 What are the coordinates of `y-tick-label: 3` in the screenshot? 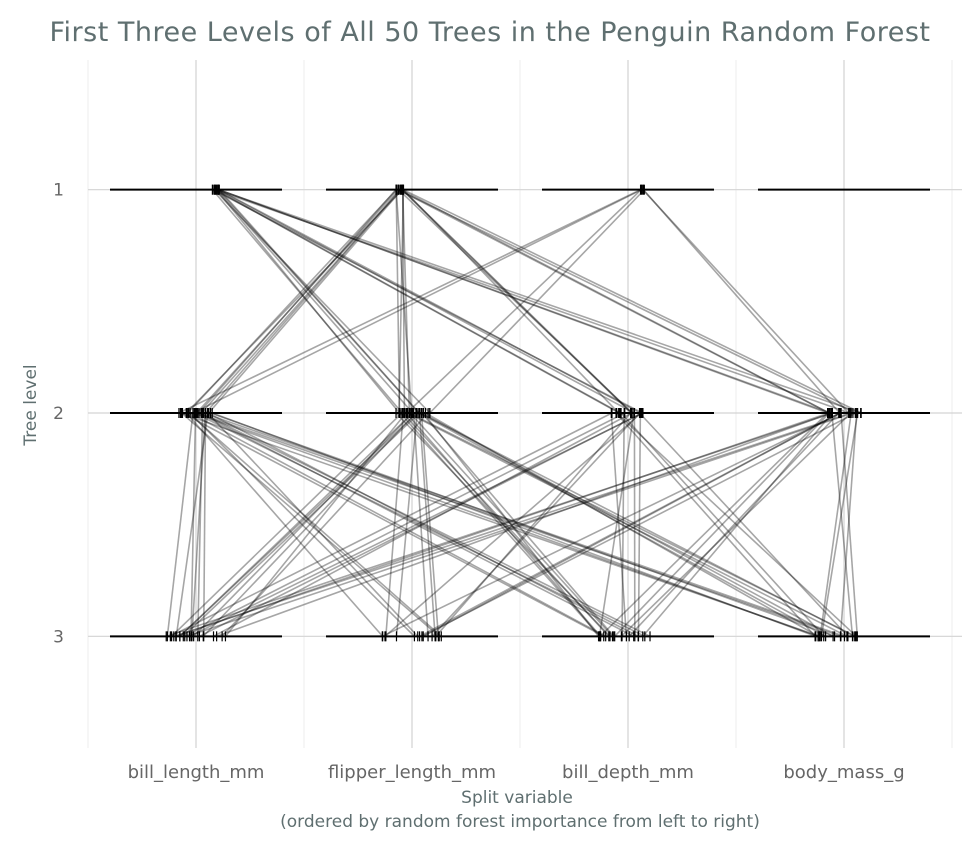 It's located at (58, 637).